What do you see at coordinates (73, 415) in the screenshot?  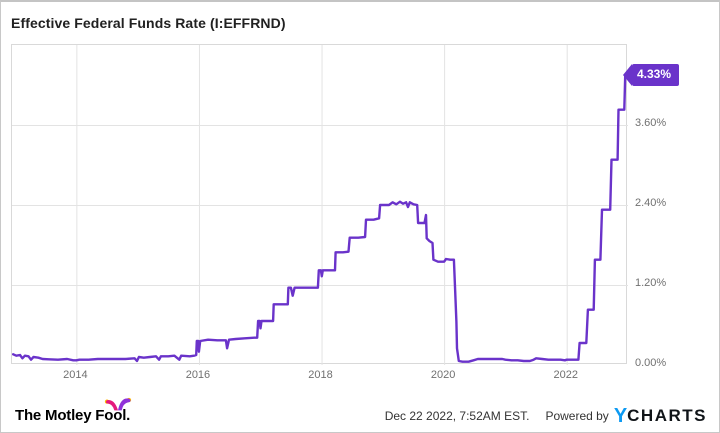 I see `motley-fool-wordmark: The Motley Fool.` at bounding box center [73, 415].